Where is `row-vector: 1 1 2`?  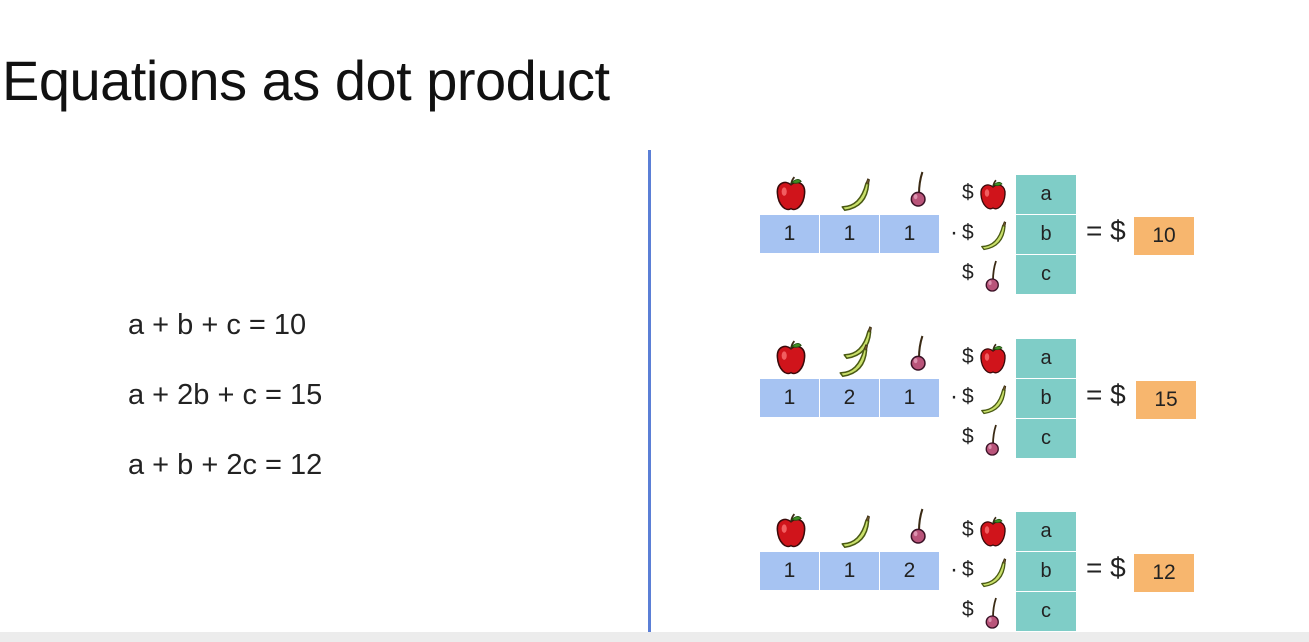
row-vector: 1 1 2 is located at coordinates (850, 571).